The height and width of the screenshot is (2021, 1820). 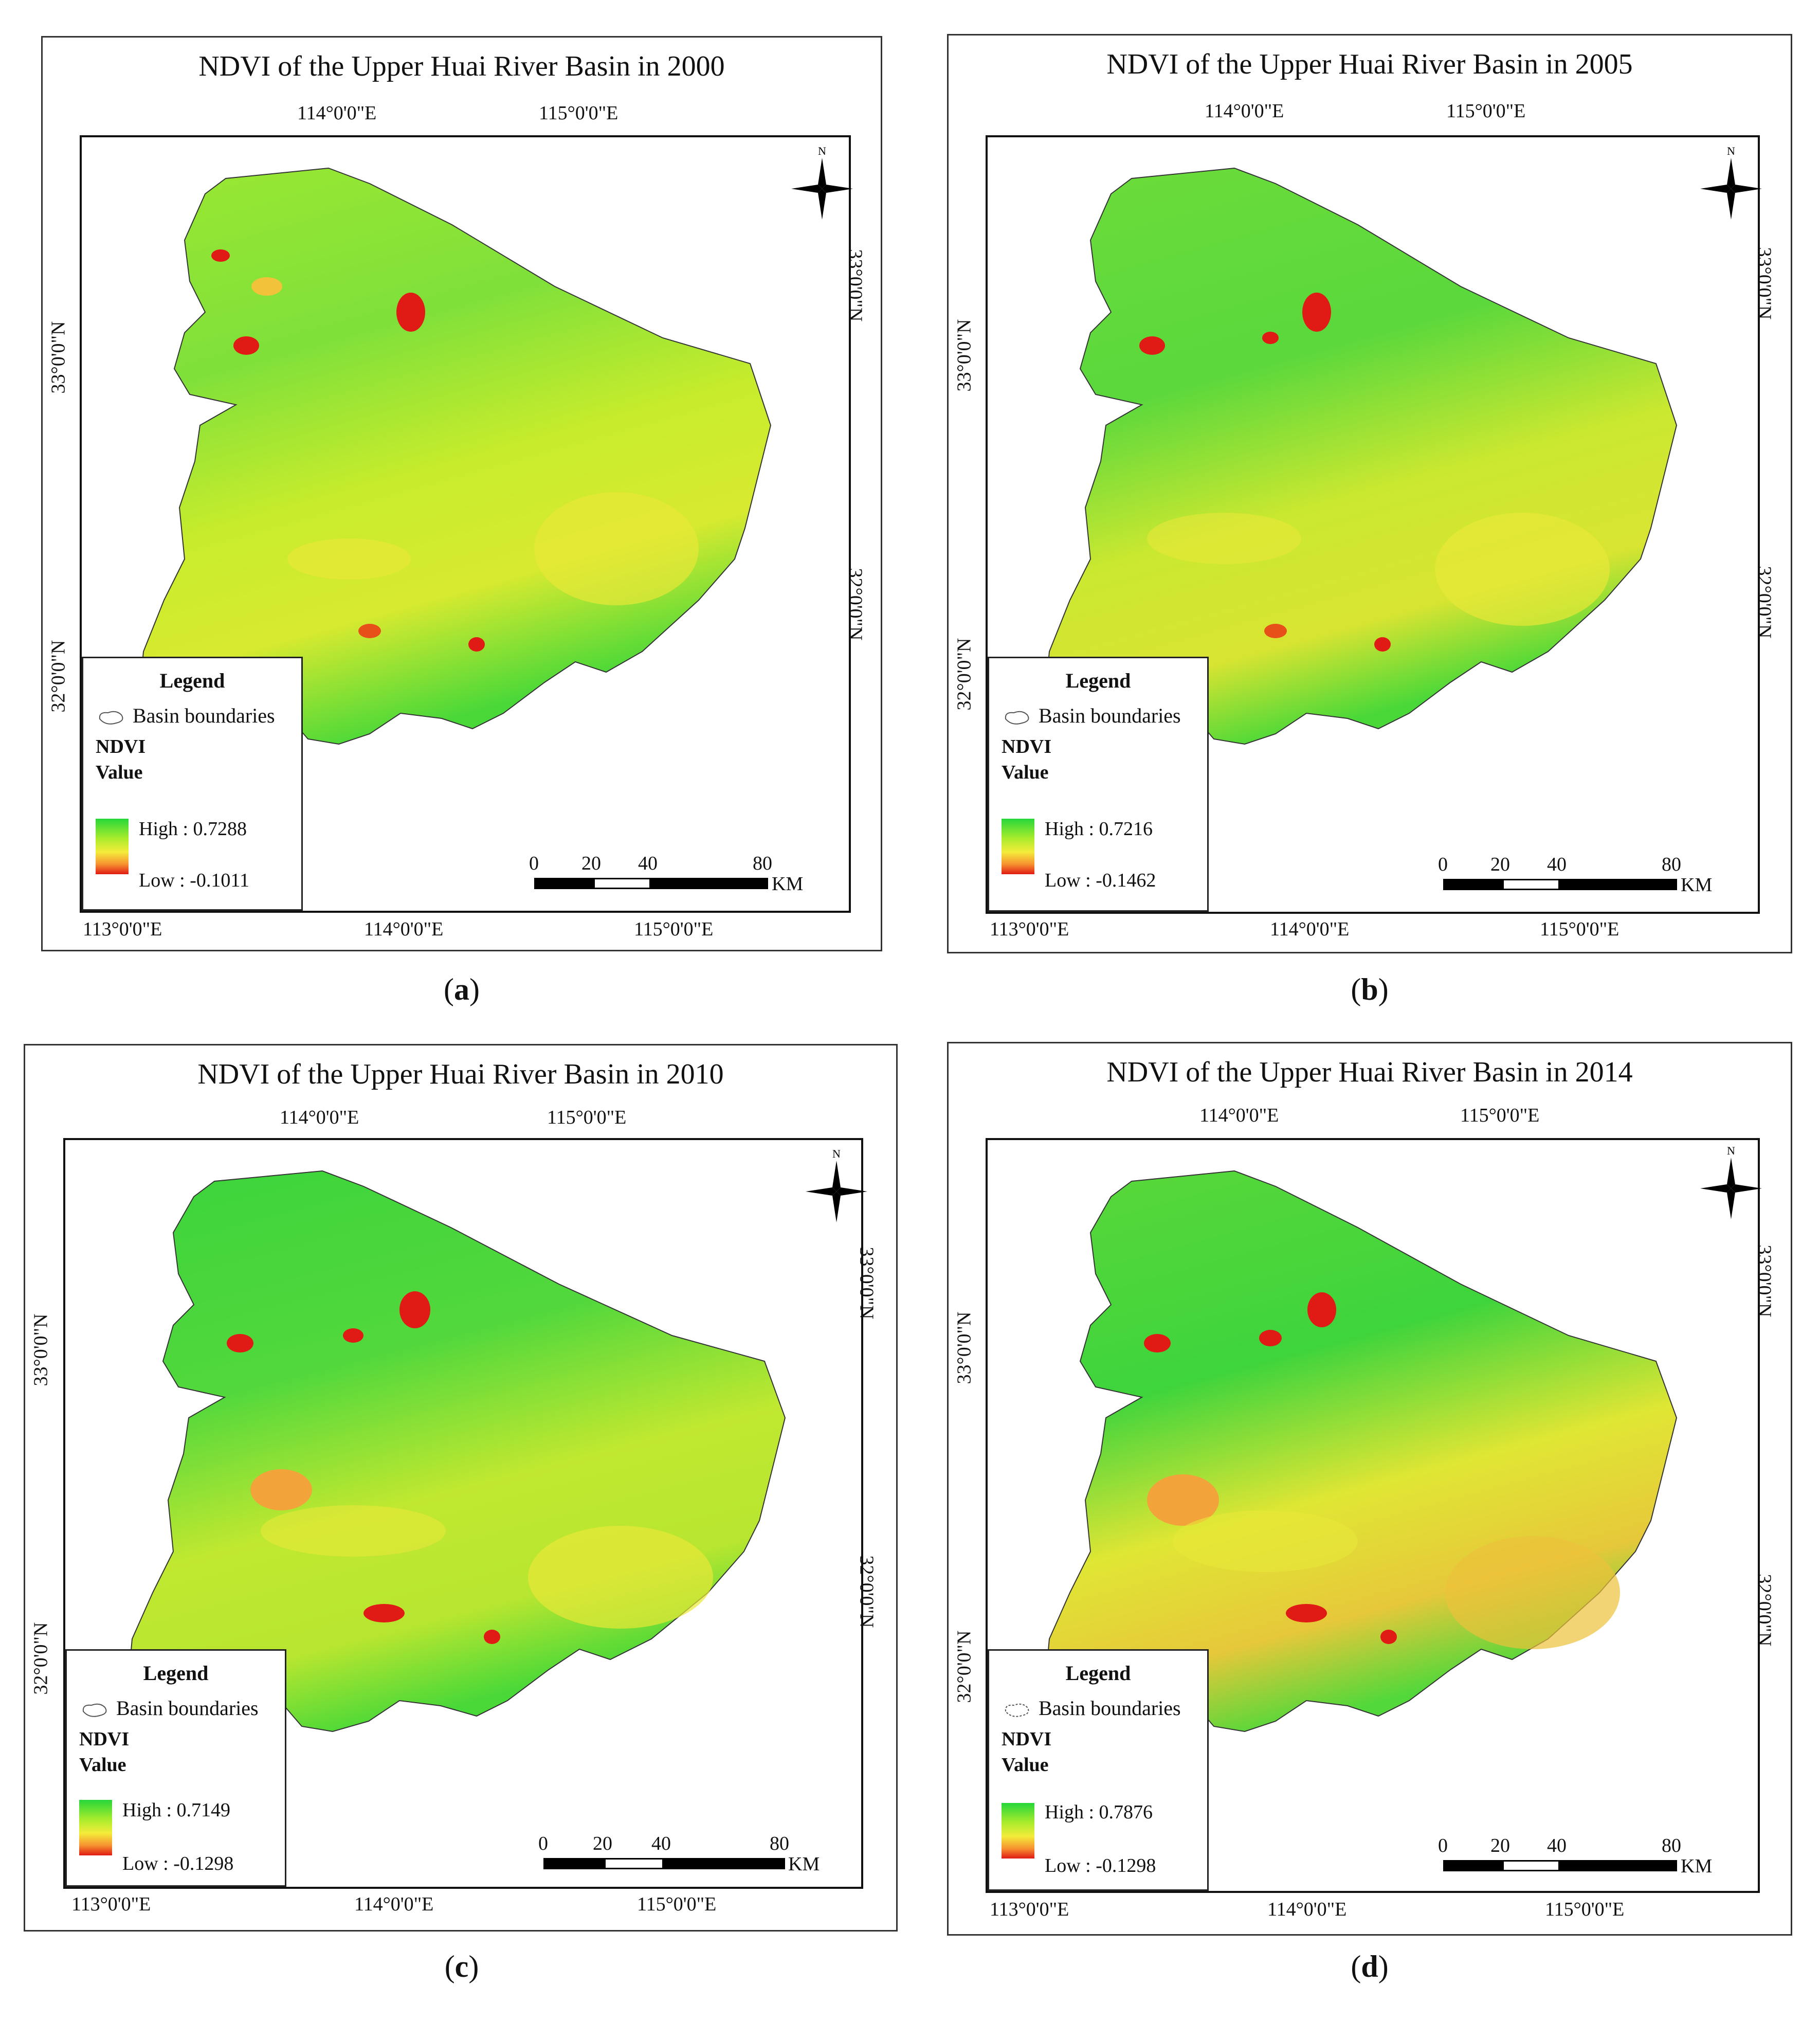 I want to click on panel-caption: (b), so click(x=1370, y=989).